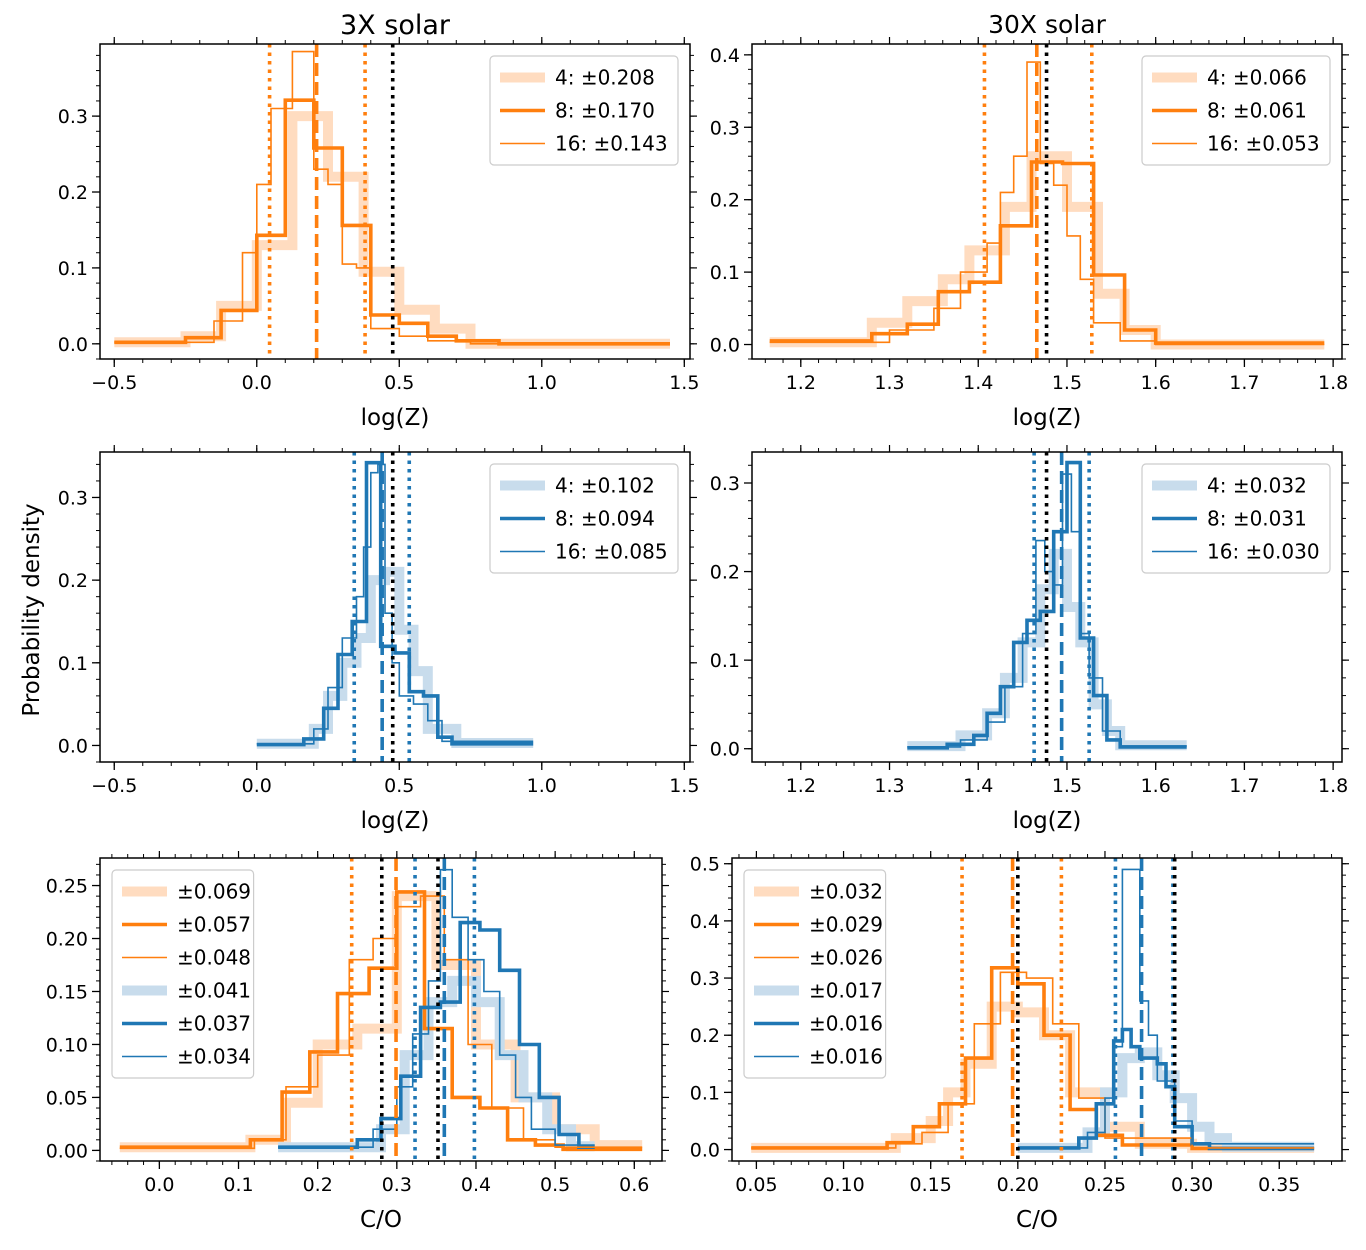  I want to click on x-tick-label: 0.1, so click(238, 1185).